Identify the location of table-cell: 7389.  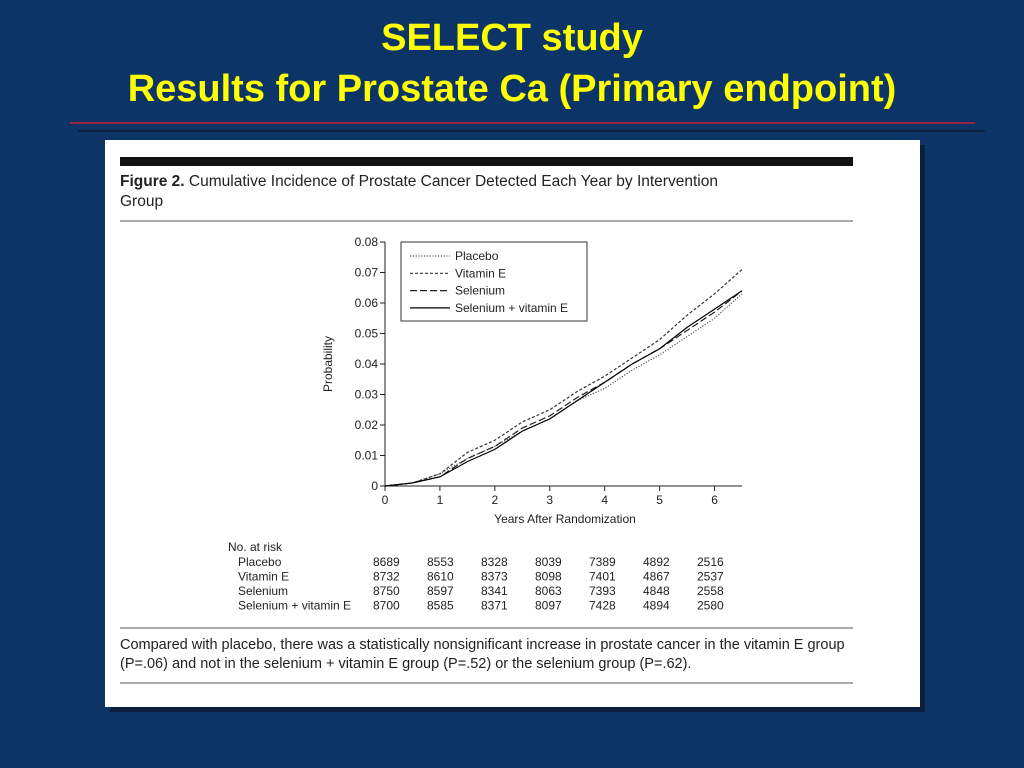
(602, 562).